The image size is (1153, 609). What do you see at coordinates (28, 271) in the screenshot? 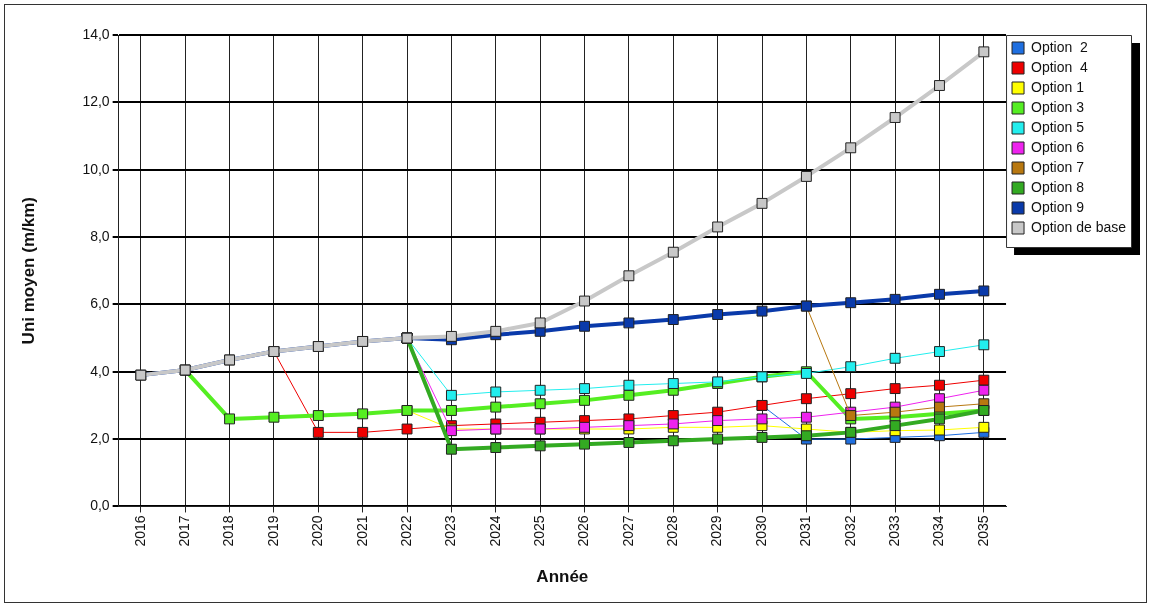
I see `y-axis-title: Uni moyen (m/km)` at bounding box center [28, 271].